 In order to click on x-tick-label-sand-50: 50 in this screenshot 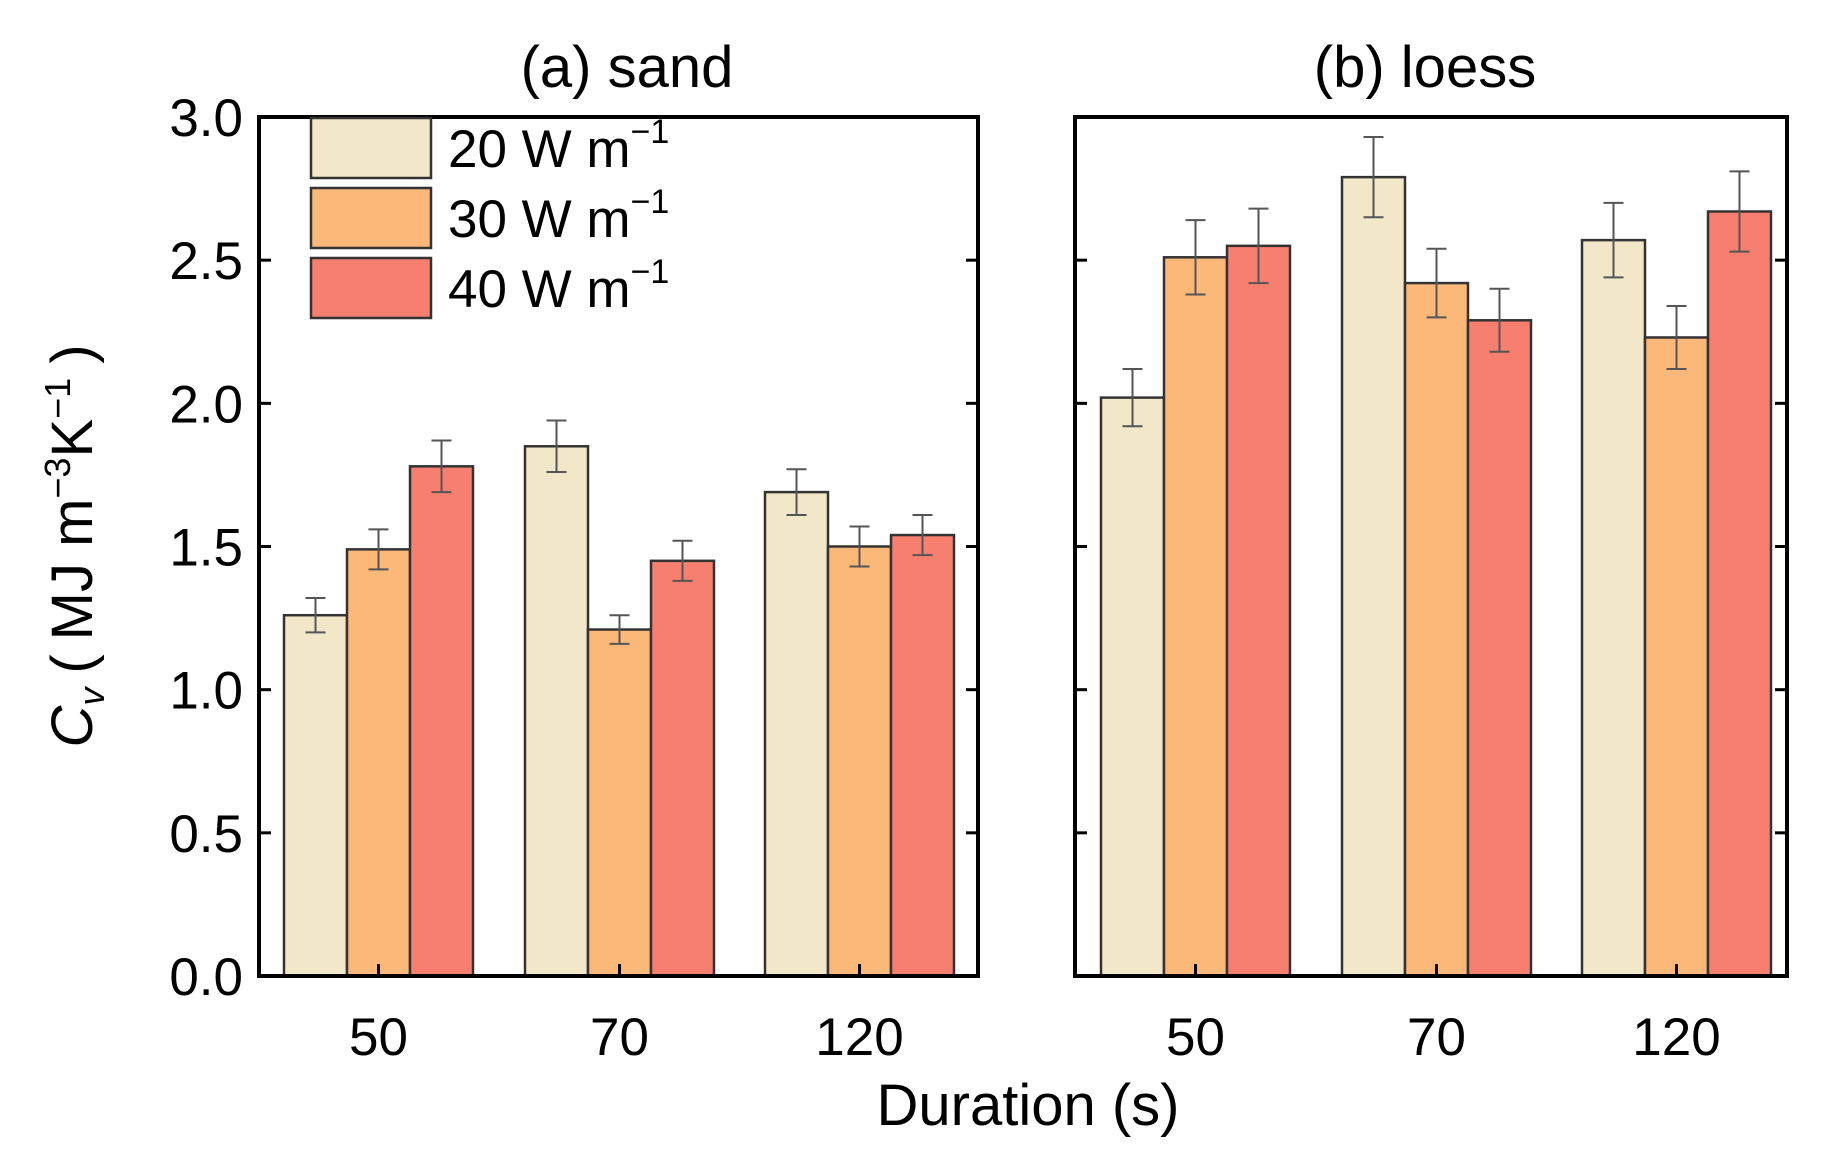, I will do `click(378, 1037)`.